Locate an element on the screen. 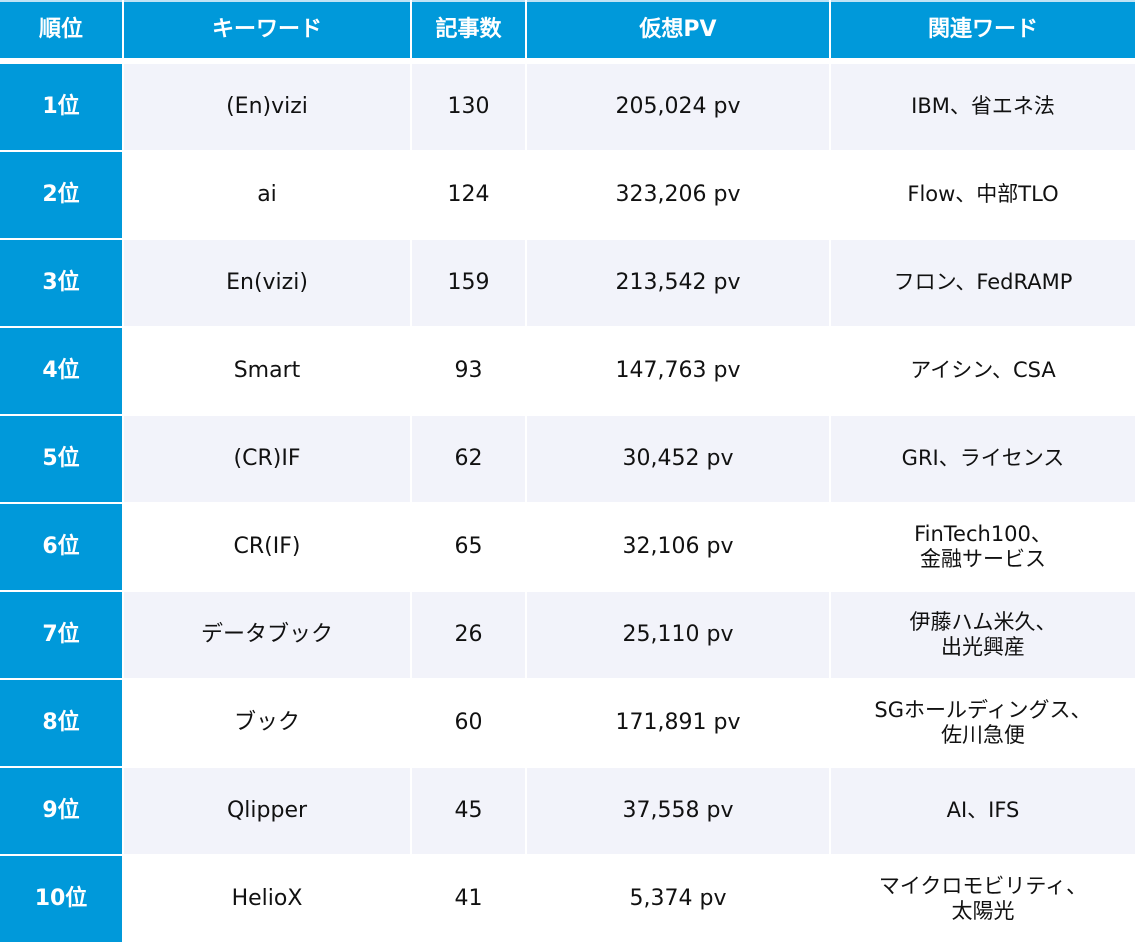  articles-cell: 45 is located at coordinates (468, 811).